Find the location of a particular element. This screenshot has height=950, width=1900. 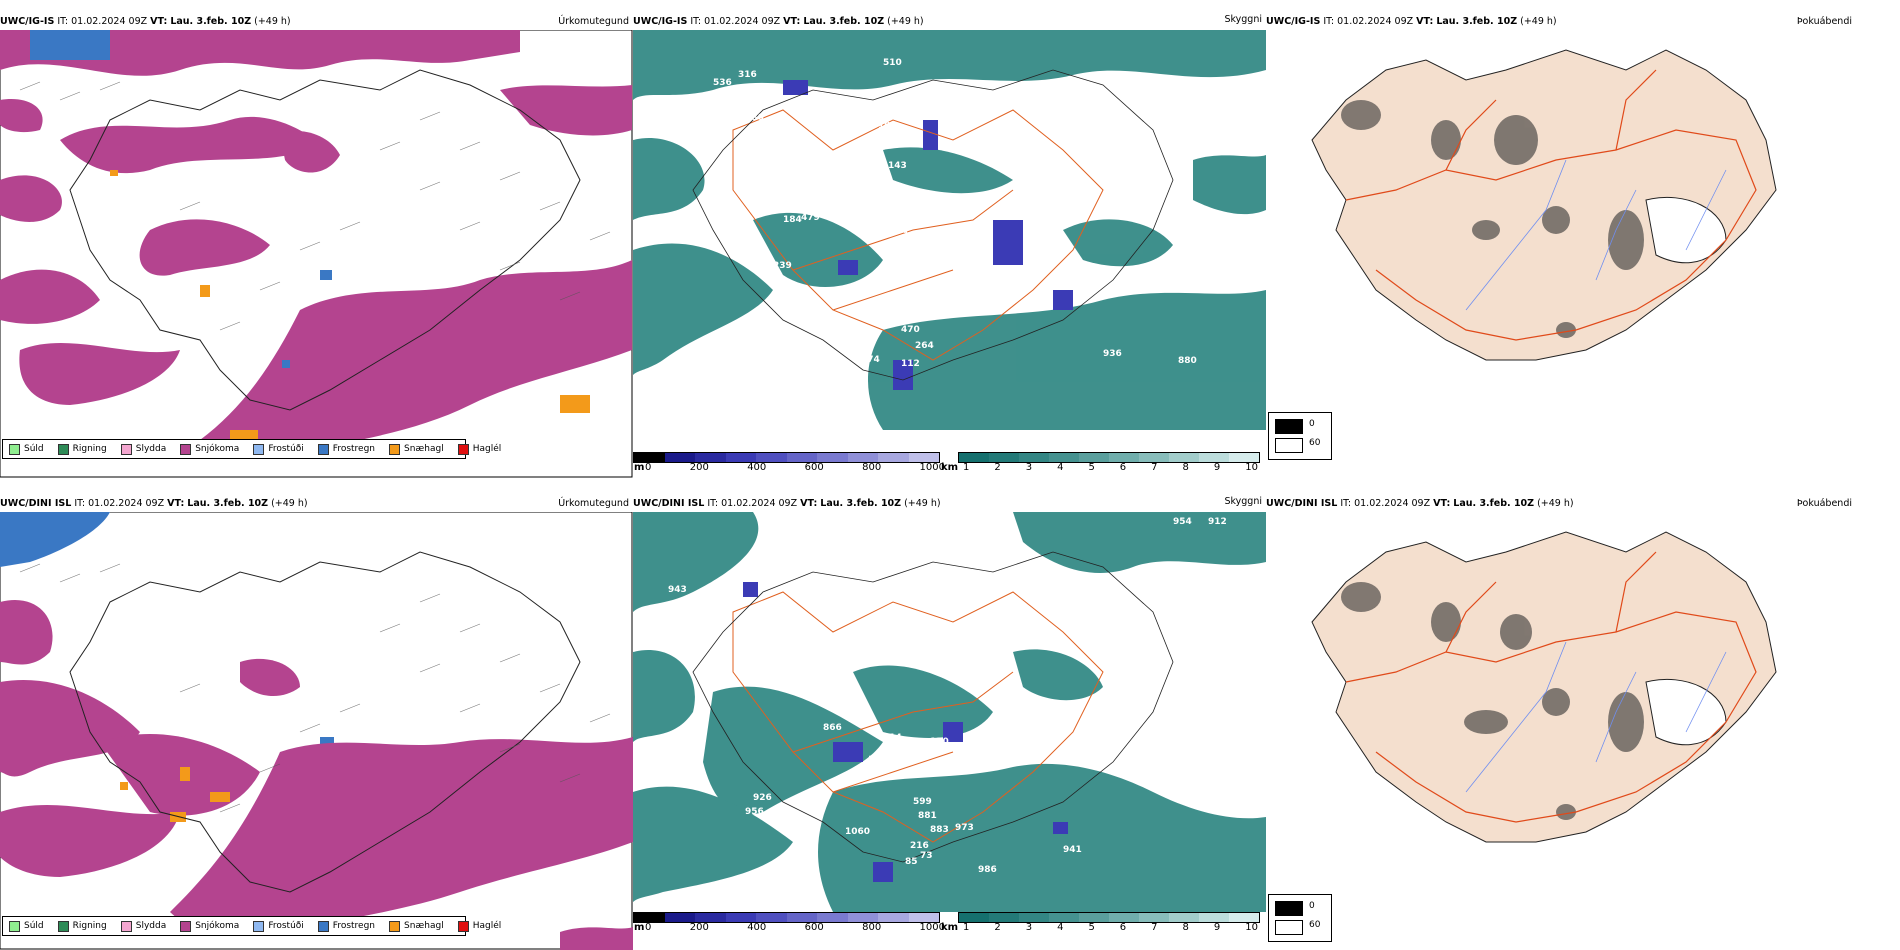

visibility-value-label: 698 is located at coordinates (697, 120).